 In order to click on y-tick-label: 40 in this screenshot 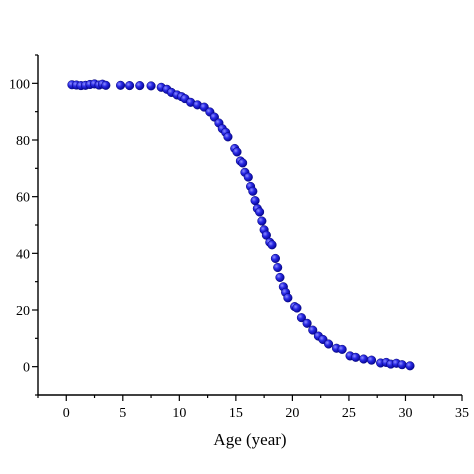, I will do `click(23, 254)`.